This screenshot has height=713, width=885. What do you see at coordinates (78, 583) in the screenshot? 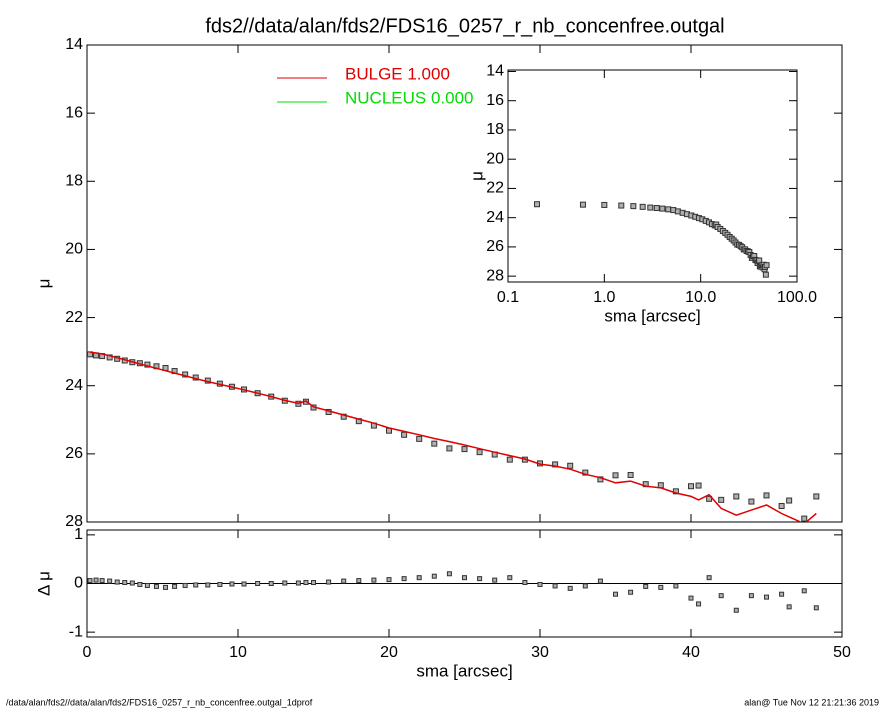
I see `y-tick-label: 0` at bounding box center [78, 583].